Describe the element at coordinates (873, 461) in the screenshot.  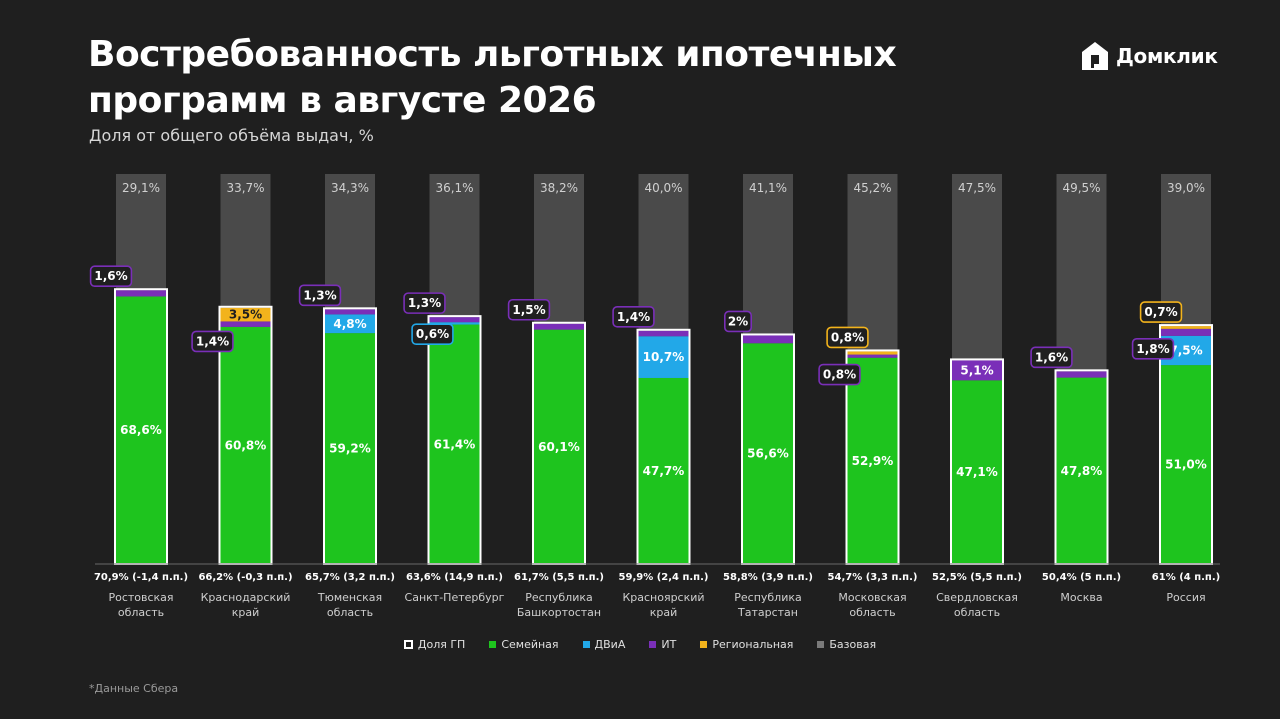
I see `label-family: 52,9%` at that location.